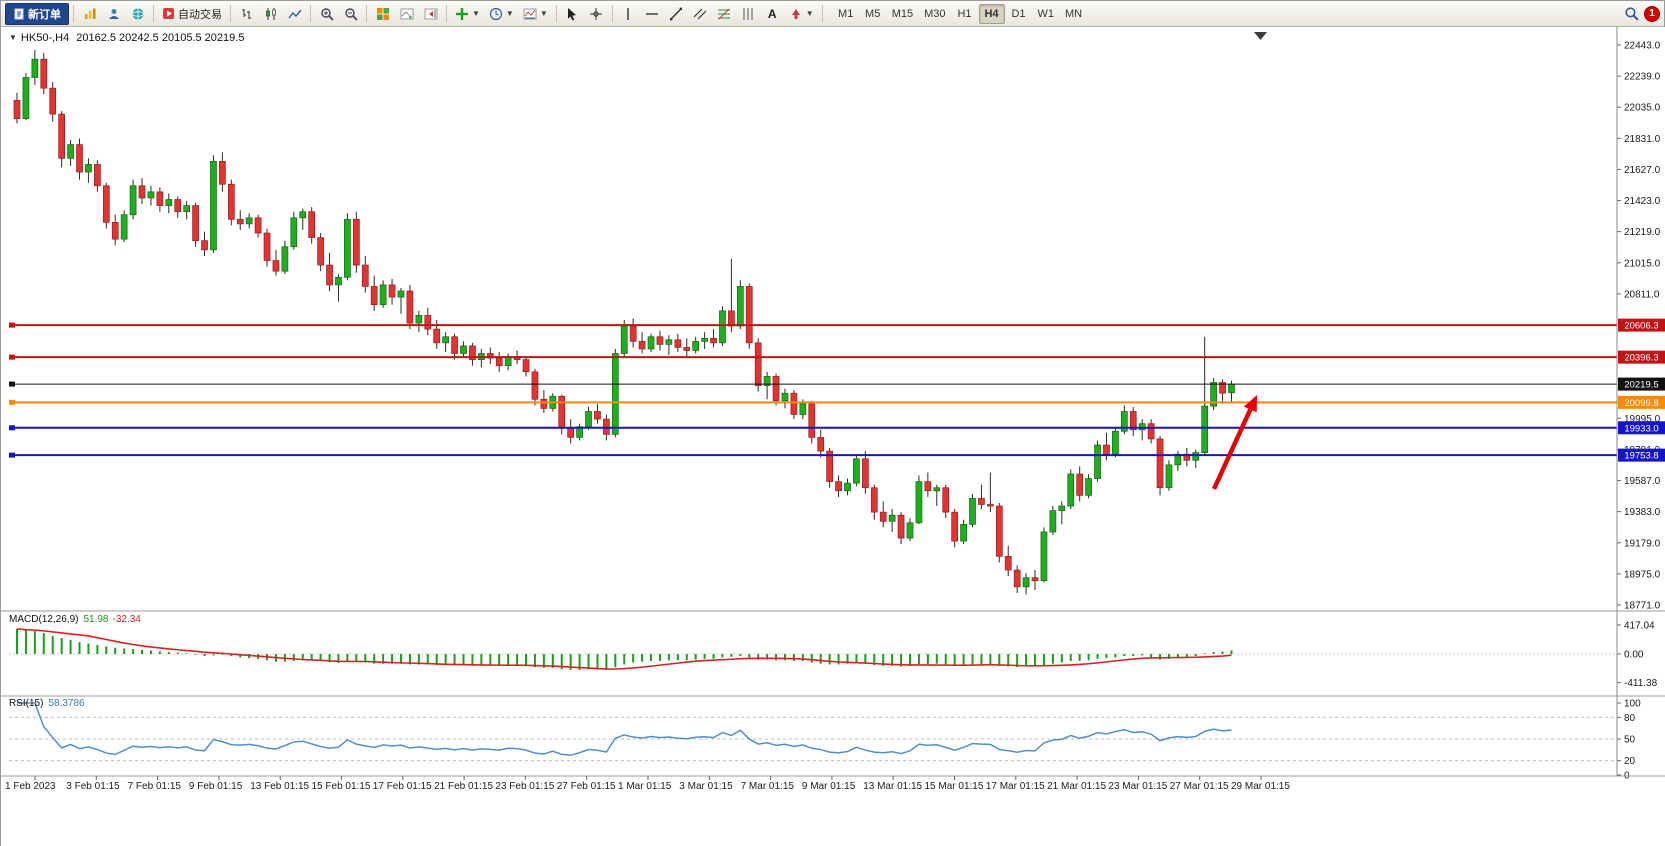  What do you see at coordinates (624, 649) in the screenshot?
I see `macd-signal-line` at bounding box center [624, 649].